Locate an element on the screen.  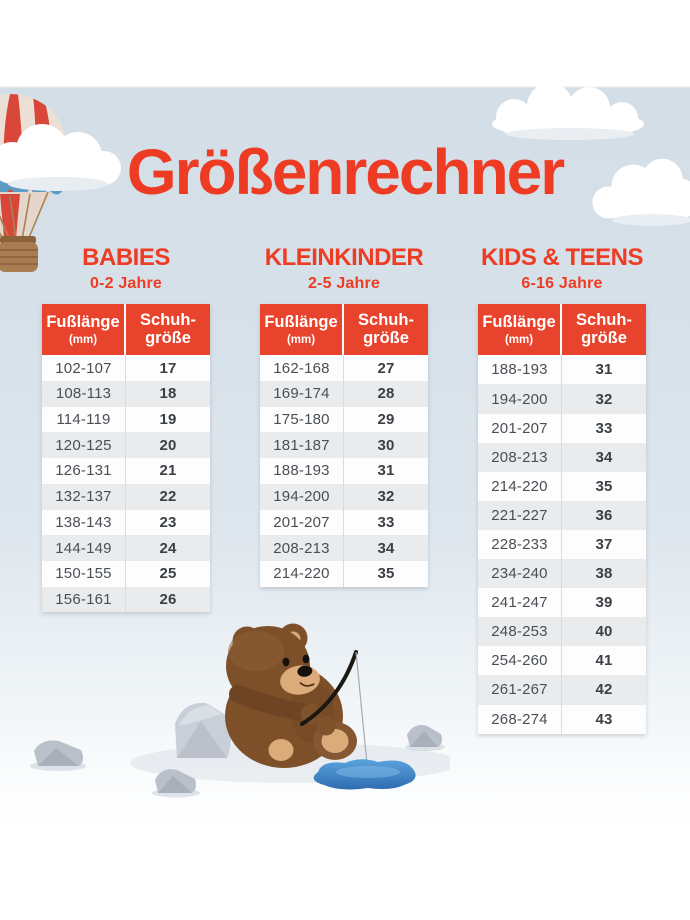
shoe-size-value: 36 is located at coordinates (604, 515).